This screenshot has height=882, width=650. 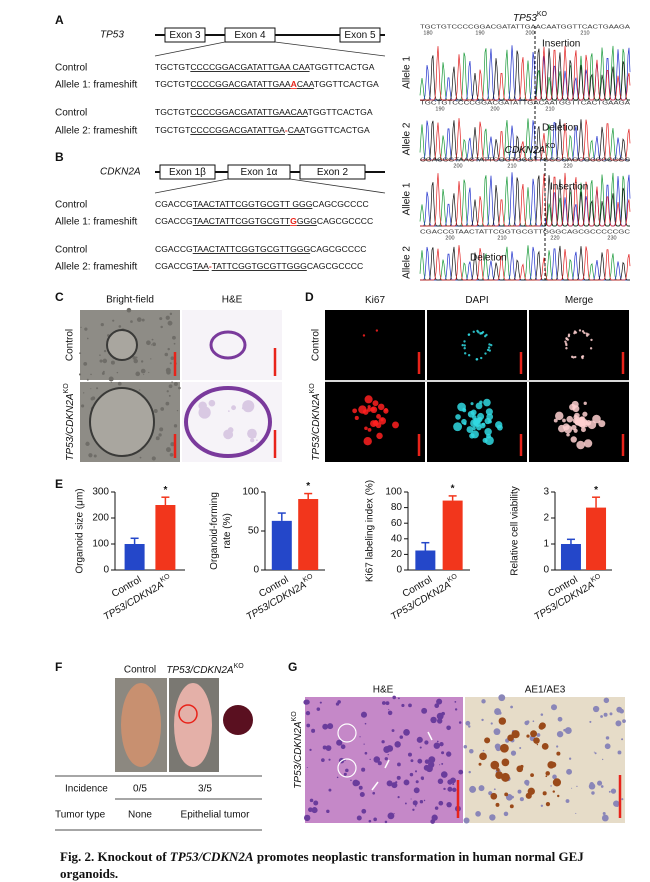 I want to click on sequence-segment: TGGTTCACTGA, so click(x=340, y=112).